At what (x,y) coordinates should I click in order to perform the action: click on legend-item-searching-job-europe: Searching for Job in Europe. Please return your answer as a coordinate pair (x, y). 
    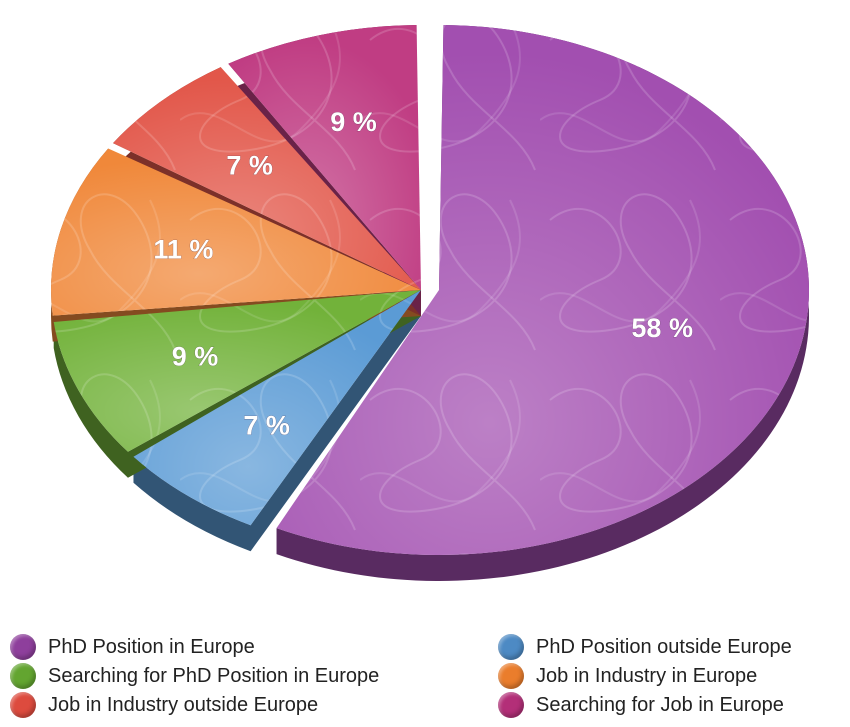
    Looking at the image, I should click on (669, 705).